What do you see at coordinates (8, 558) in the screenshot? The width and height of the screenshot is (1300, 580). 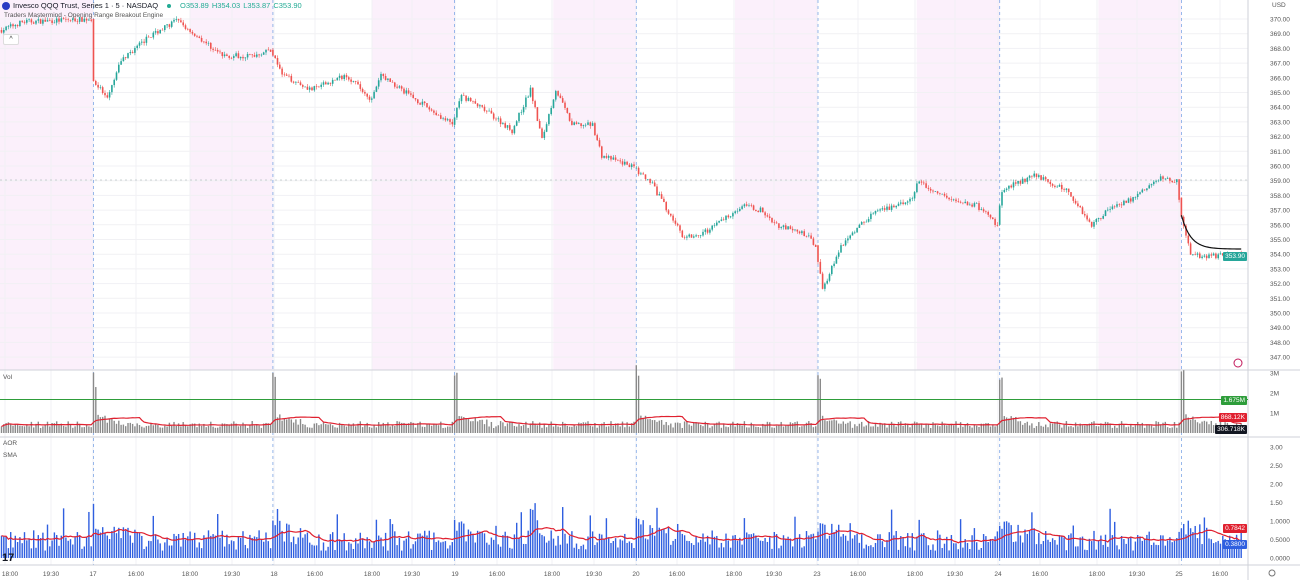 I see `tradingview-logo: 17` at bounding box center [8, 558].